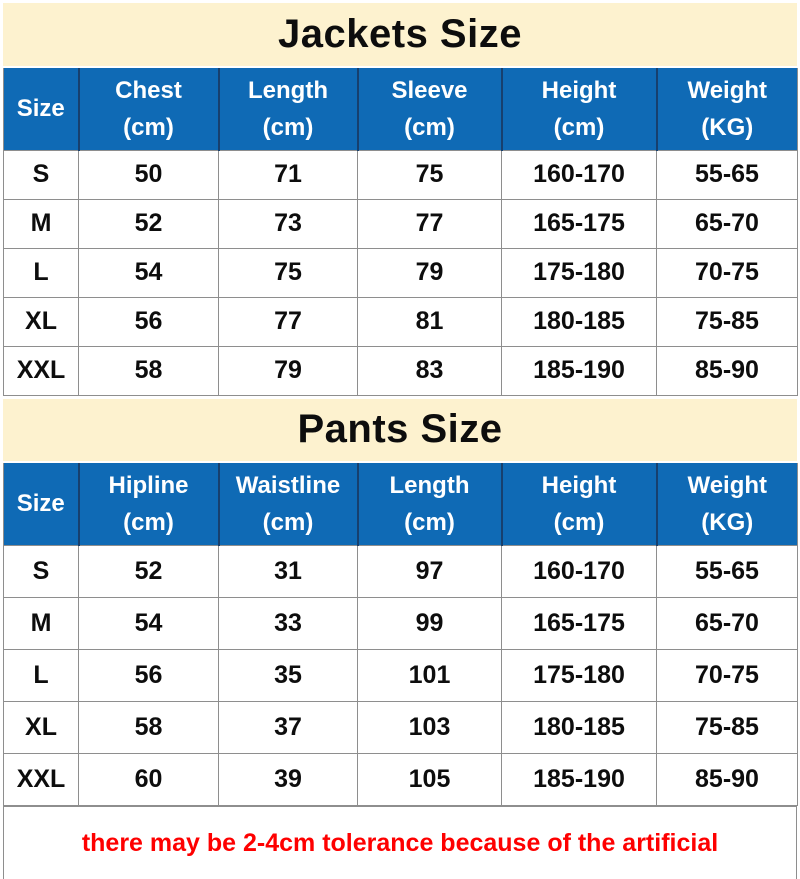  I want to click on pants-header-hipline: Hipline (cm), so click(148, 504).